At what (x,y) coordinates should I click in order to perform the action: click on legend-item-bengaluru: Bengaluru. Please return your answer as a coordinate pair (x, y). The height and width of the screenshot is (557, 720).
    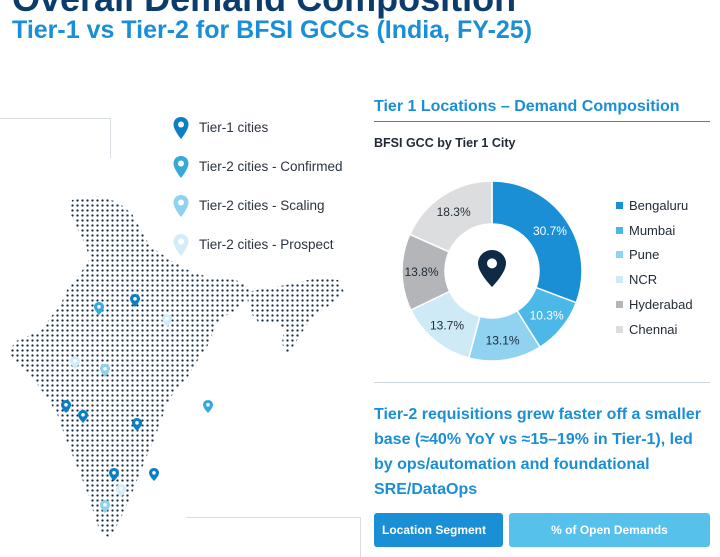
    Looking at the image, I should click on (654, 205).